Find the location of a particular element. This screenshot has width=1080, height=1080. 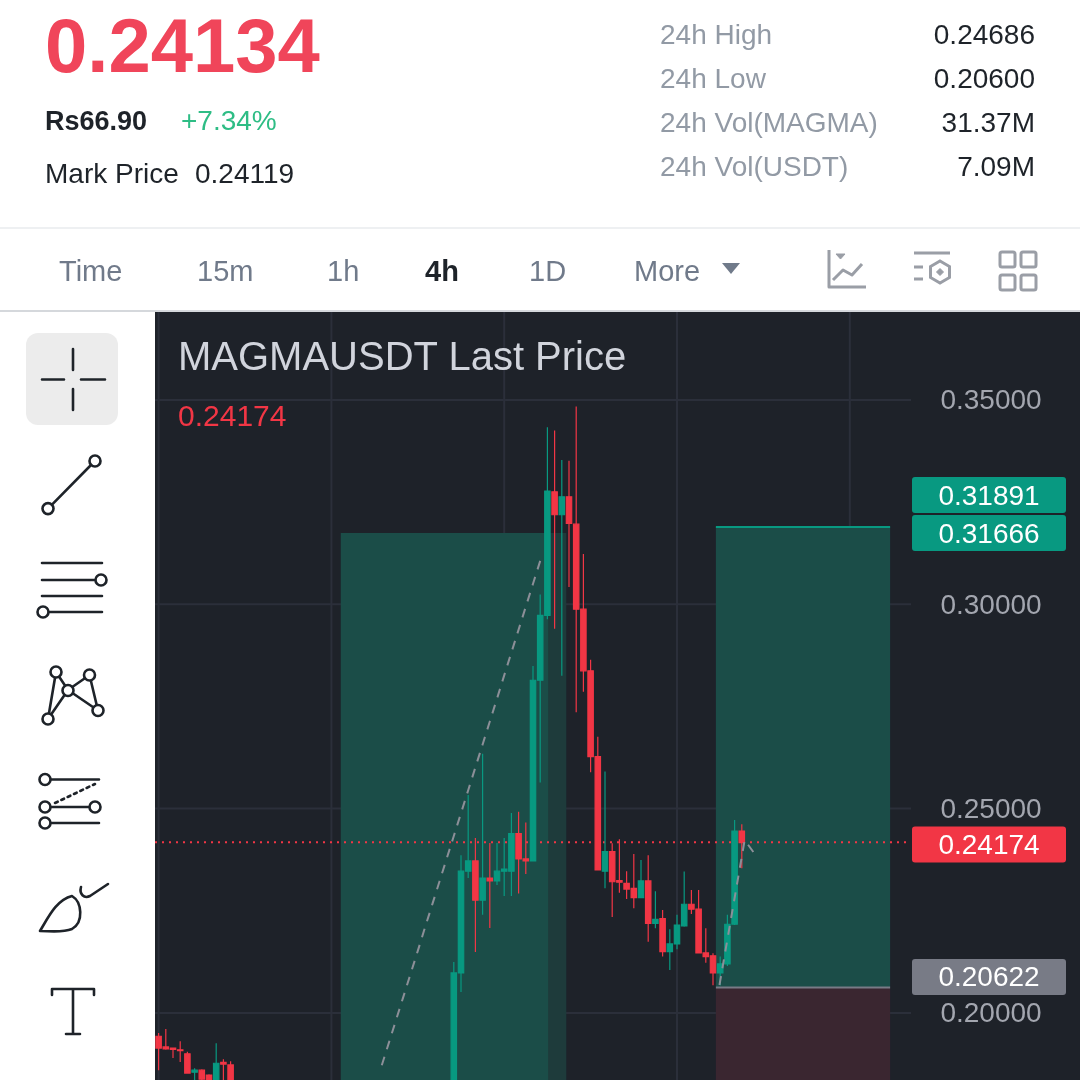

text: 24h Vol(USDT) is located at coordinates (754, 166).